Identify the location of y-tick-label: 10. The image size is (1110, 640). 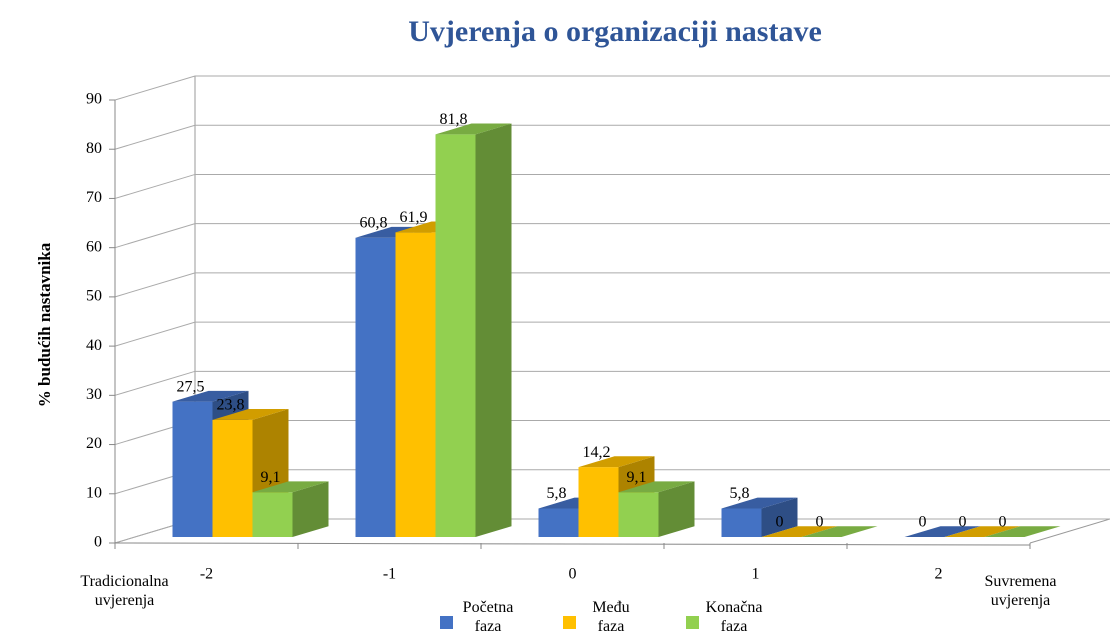
(94, 492).